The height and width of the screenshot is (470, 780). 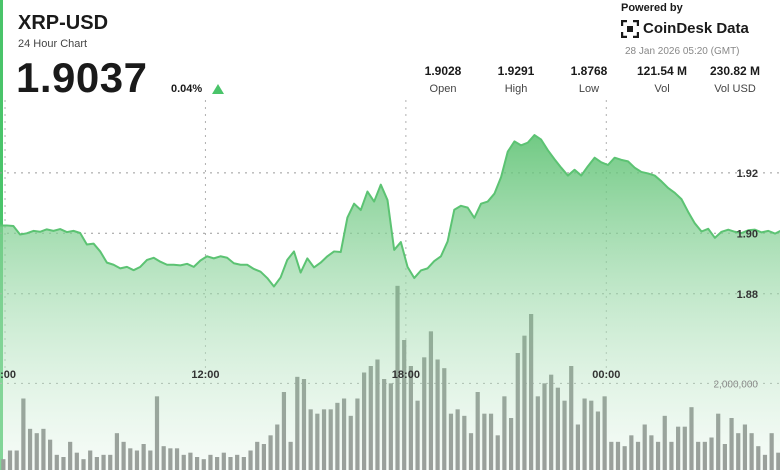 I want to click on powered-by-label: Powered by, so click(x=652, y=8).